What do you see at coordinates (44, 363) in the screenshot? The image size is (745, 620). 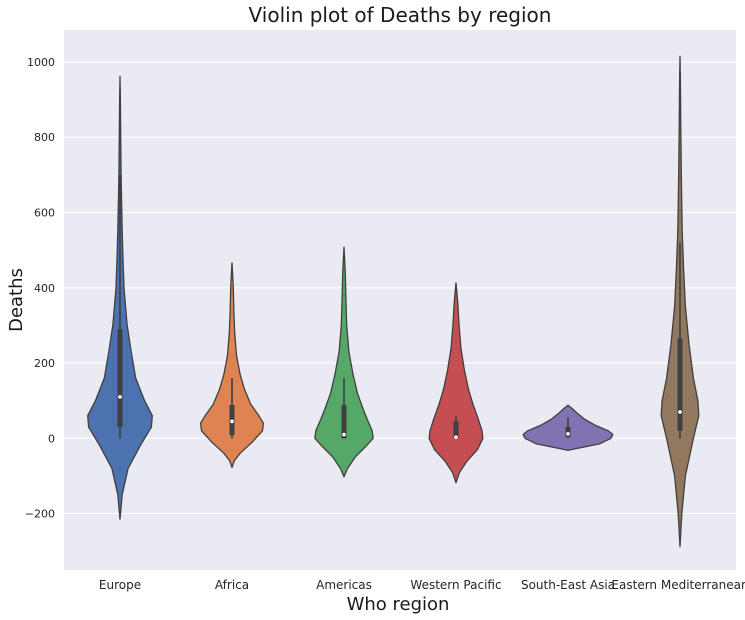 I see `y-tick-label: 200` at bounding box center [44, 363].